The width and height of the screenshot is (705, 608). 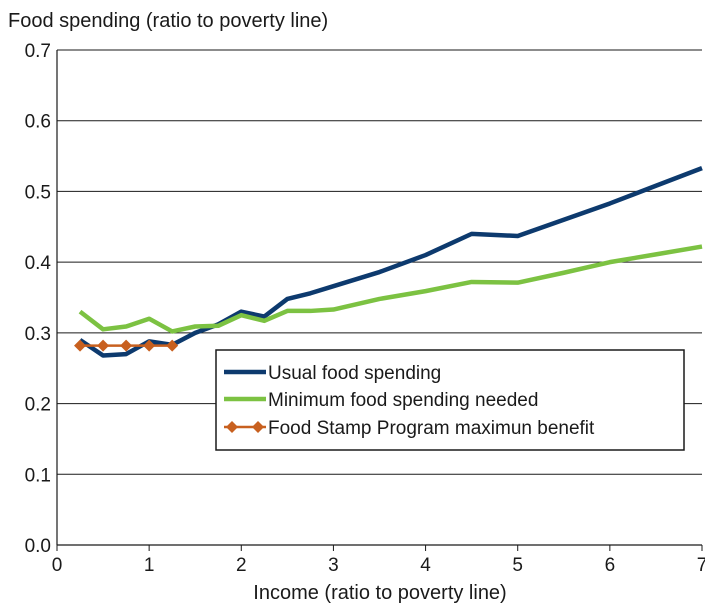 I want to click on x-axis-title: Income (ratio to poverty line), so click(x=379, y=593).